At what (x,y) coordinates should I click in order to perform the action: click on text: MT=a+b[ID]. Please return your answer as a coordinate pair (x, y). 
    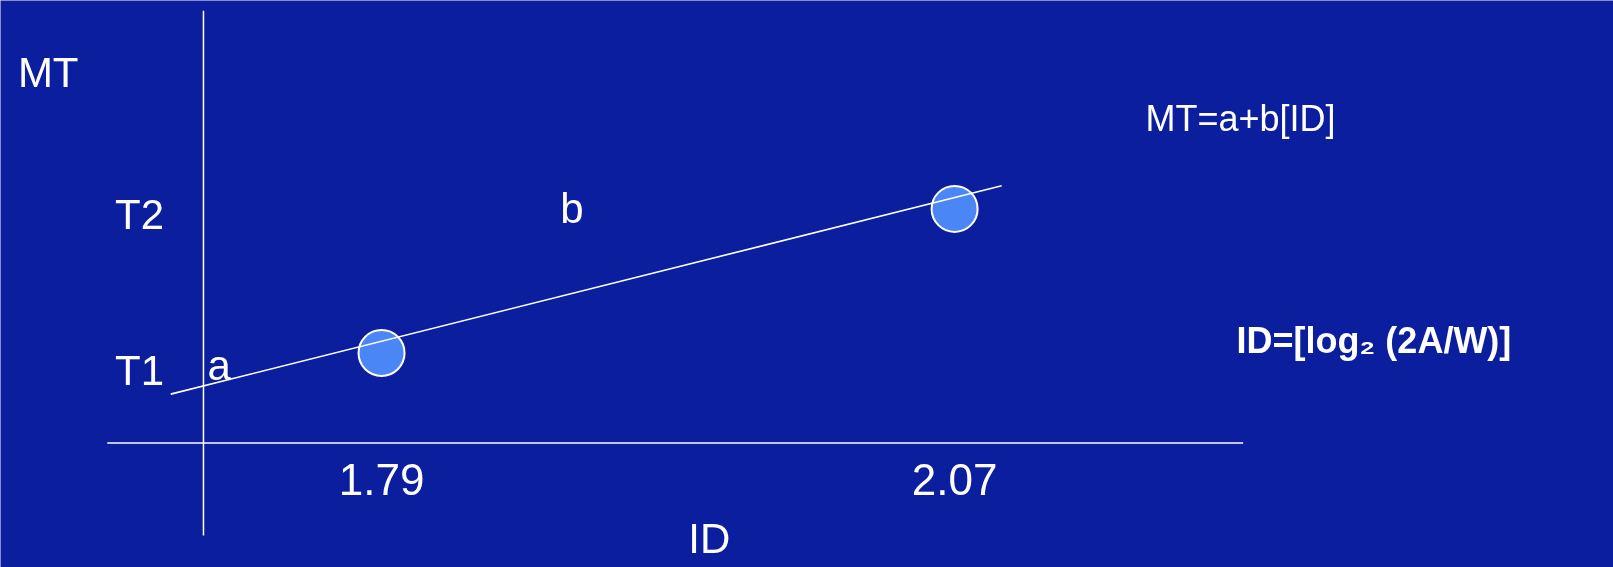
    Looking at the image, I should click on (1240, 119).